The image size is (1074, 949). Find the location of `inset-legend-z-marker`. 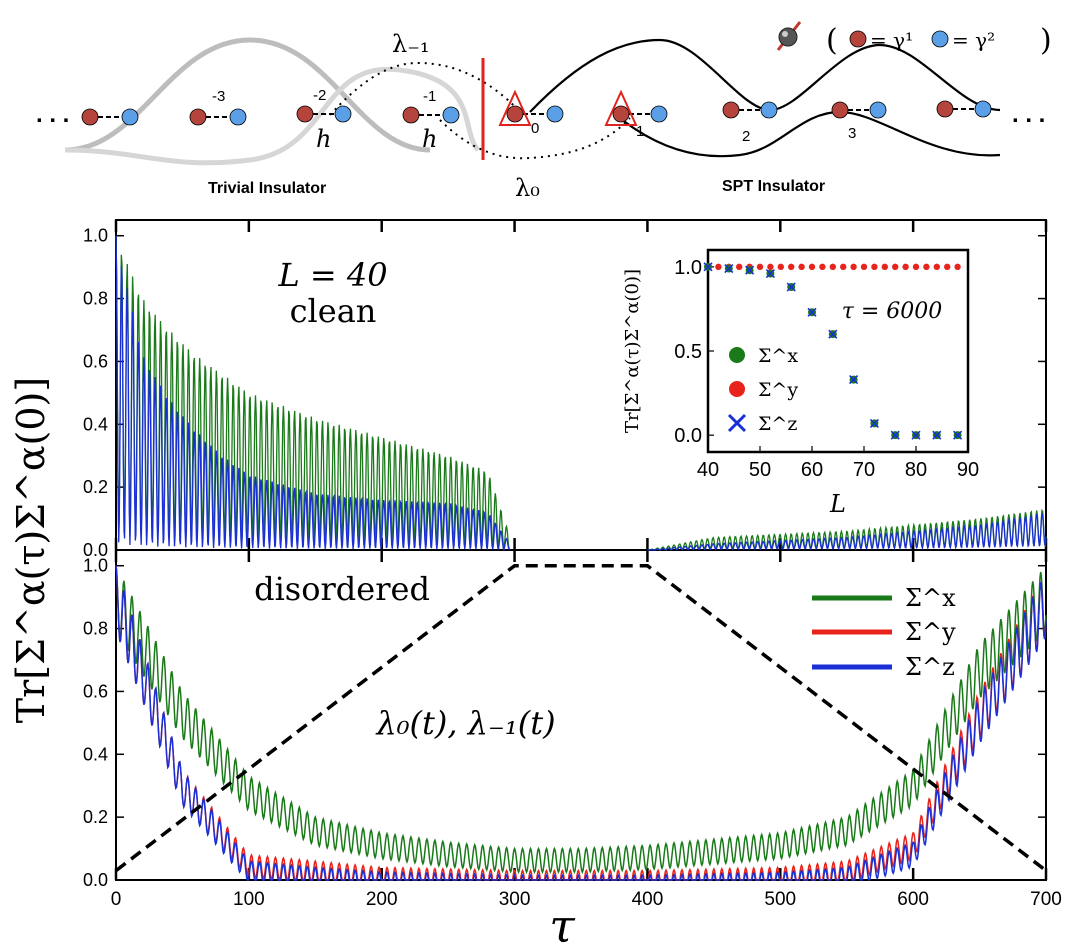

inset-legend-z-marker is located at coordinates (737, 423).